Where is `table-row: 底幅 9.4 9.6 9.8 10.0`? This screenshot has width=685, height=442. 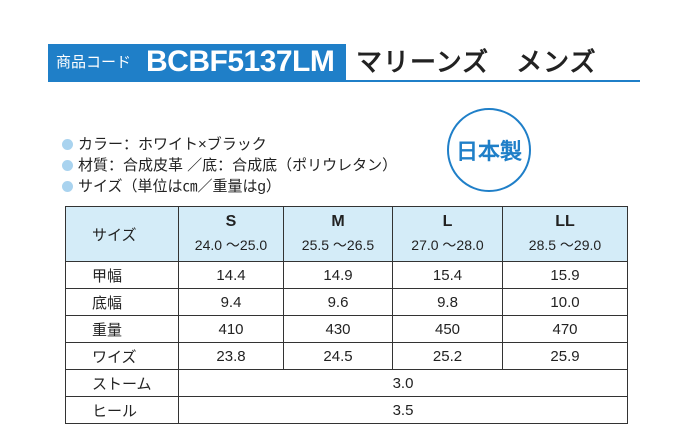 table-row: 底幅 9.4 9.6 9.8 10.0 is located at coordinates (346, 302).